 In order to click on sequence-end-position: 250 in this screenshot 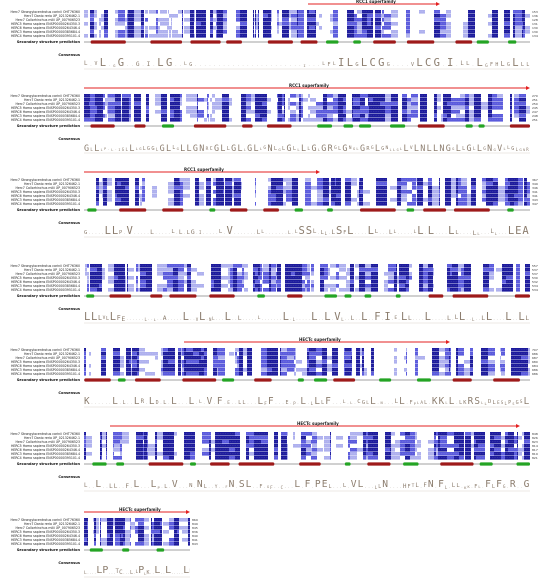, I will do `click(535, 104)`.